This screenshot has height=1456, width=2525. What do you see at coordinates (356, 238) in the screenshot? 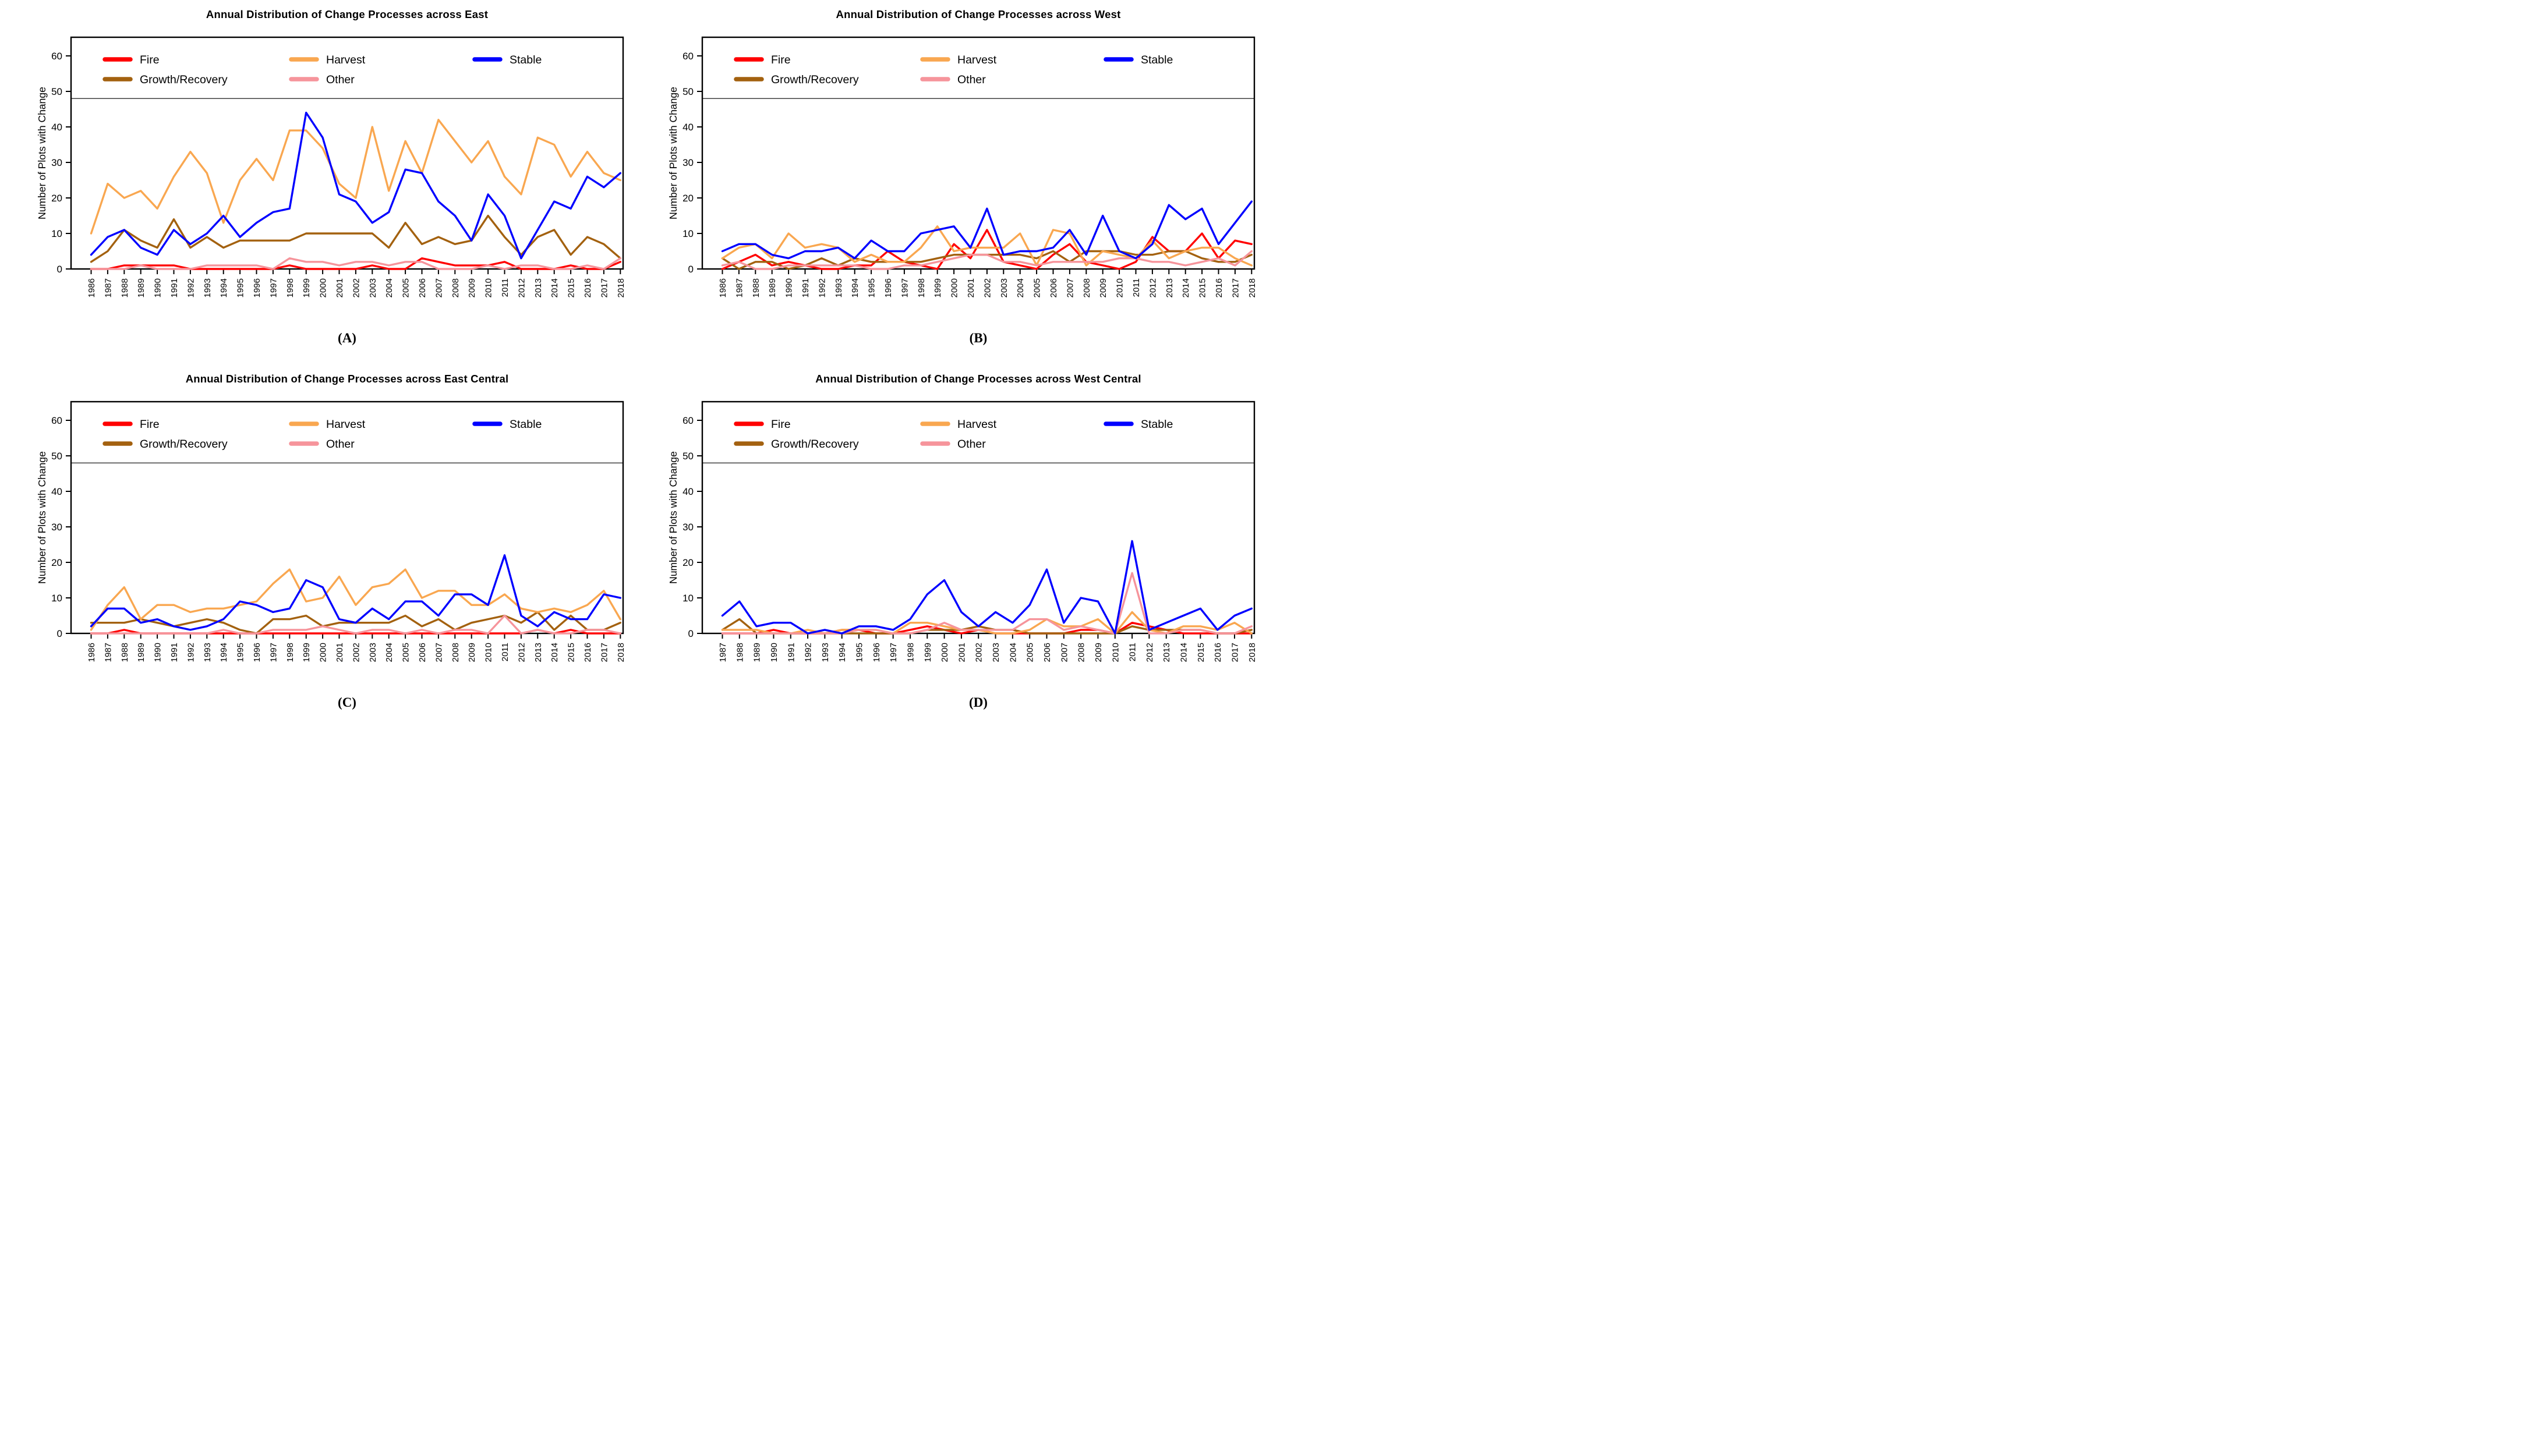
I see `series-line-growth-recovery` at bounding box center [356, 238].